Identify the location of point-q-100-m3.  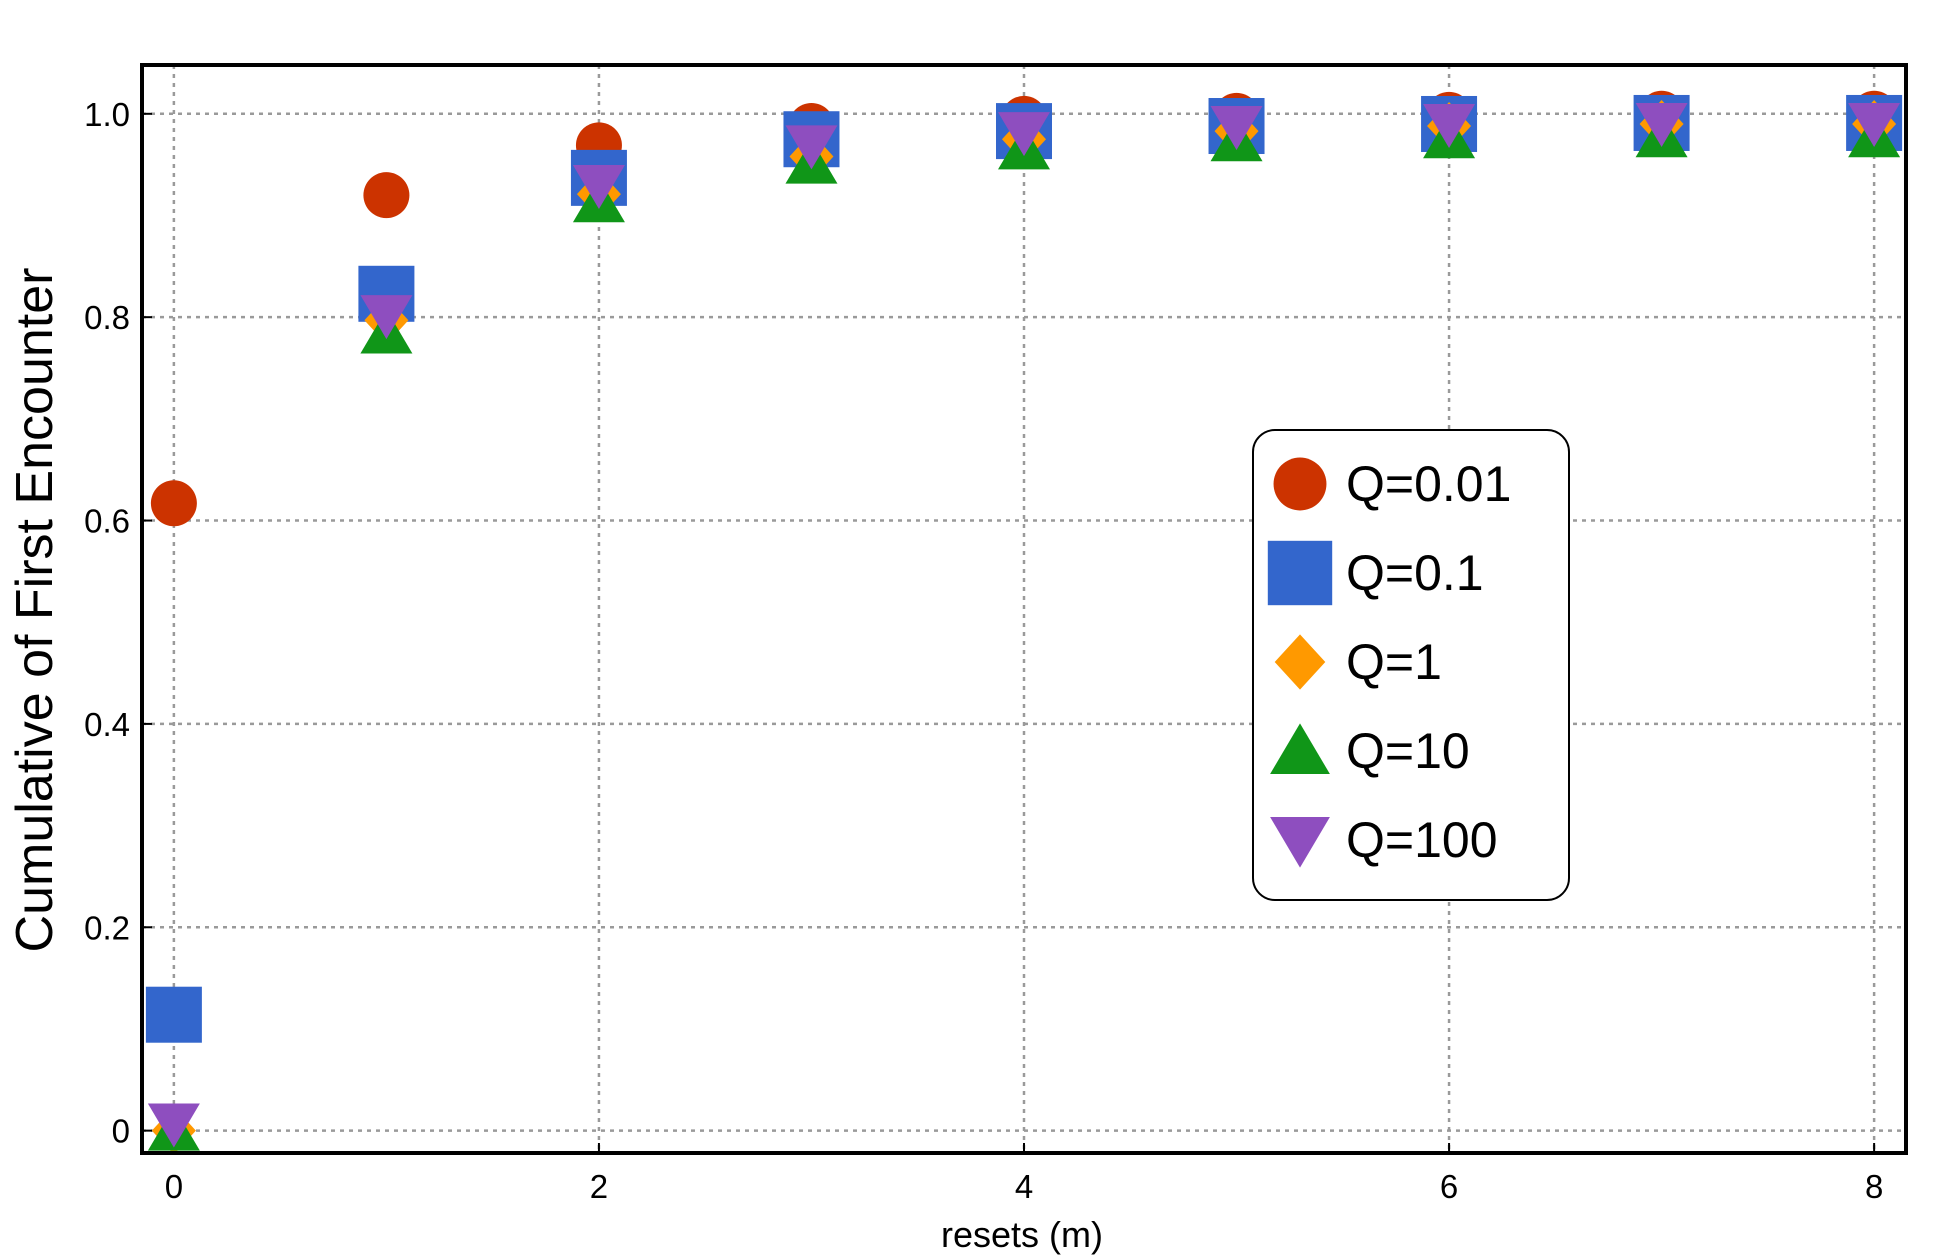
(811, 147).